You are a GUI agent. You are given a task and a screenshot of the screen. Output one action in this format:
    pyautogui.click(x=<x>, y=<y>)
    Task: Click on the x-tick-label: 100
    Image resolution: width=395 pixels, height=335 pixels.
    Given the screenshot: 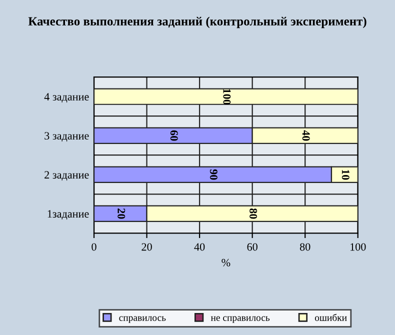 What is the action you would take?
    pyautogui.click(x=358, y=247)
    